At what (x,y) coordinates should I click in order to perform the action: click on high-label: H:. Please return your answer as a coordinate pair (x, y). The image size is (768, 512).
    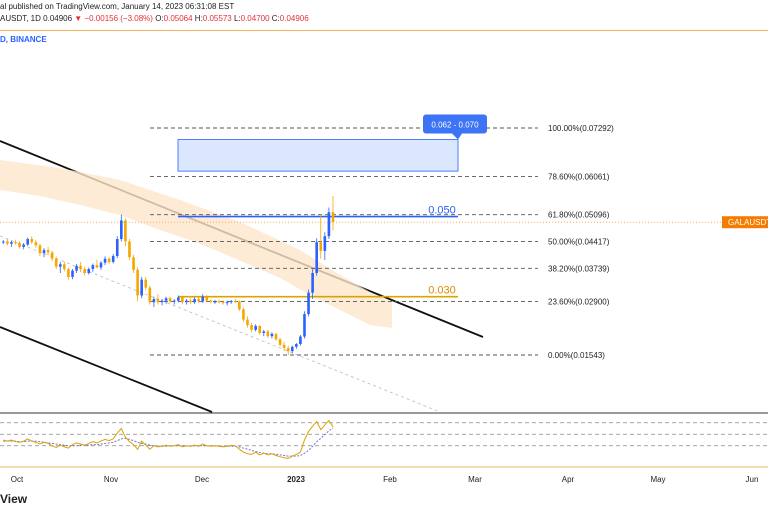
    Looking at the image, I should click on (198, 18).